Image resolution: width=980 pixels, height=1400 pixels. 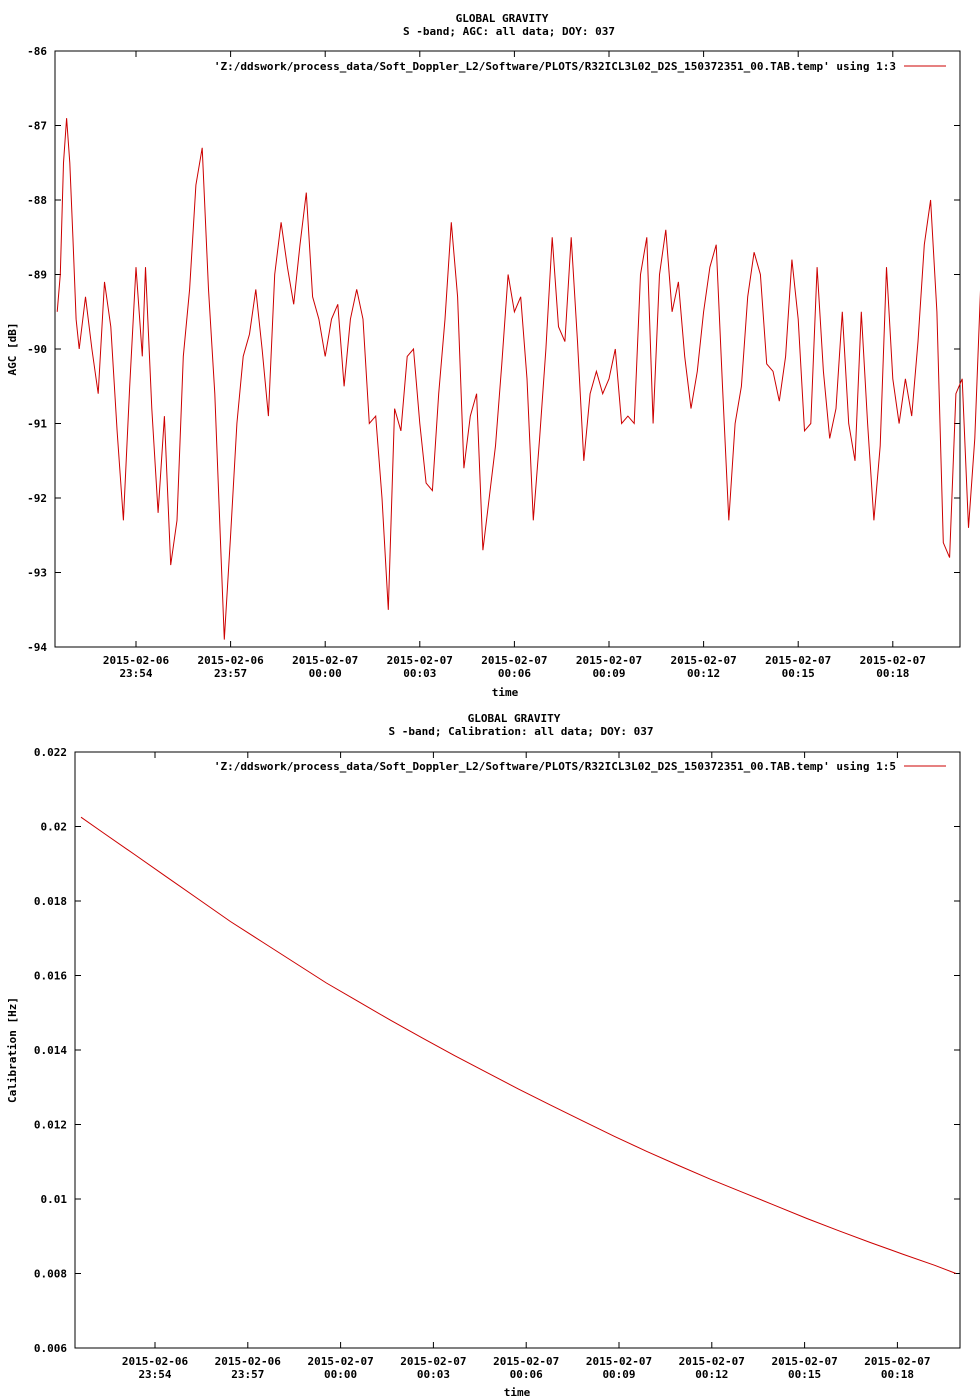 What do you see at coordinates (50, 1348) in the screenshot?
I see `y-tick-label: 0.006` at bounding box center [50, 1348].